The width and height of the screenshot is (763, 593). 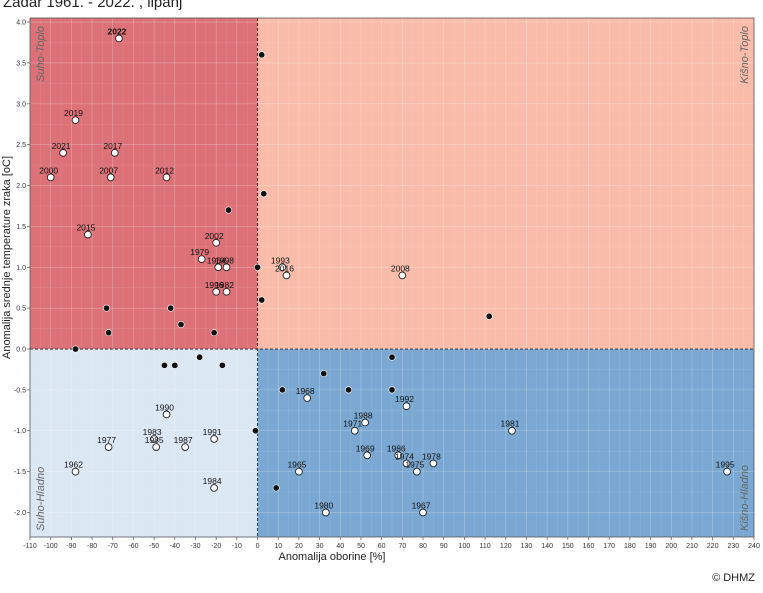 What do you see at coordinates (21, 104) in the screenshot?
I see `y-tick-label: 3.0` at bounding box center [21, 104].